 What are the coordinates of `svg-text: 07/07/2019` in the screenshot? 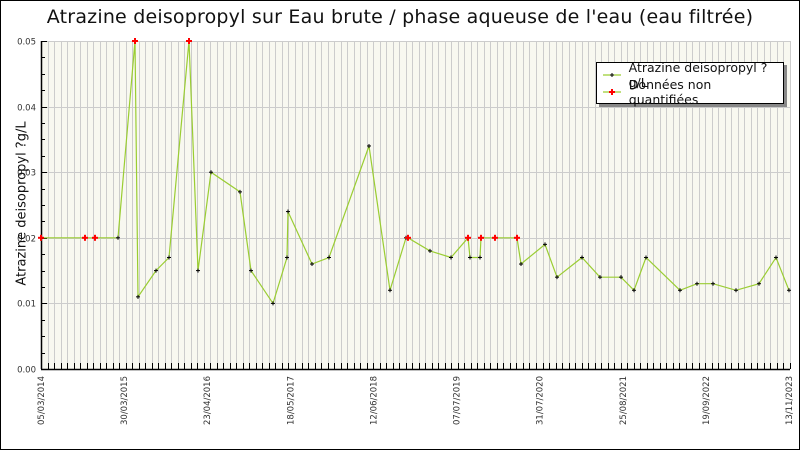 It's located at (458, 400).